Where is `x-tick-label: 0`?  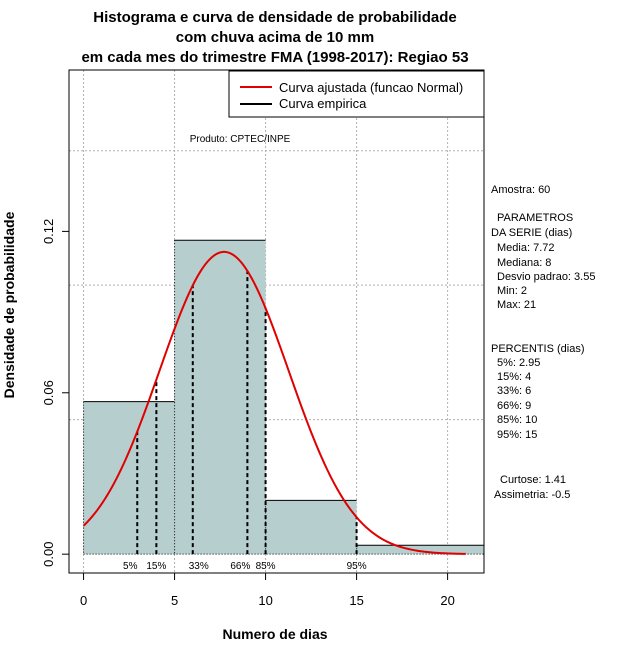 x-tick-label: 0 is located at coordinates (83, 600).